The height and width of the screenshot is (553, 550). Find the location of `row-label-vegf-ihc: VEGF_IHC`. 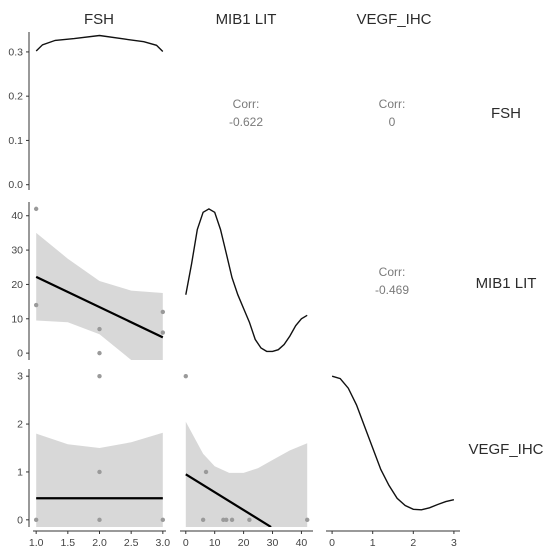

row-label-vegf-ihc: VEGF_IHC is located at coordinates (505, 449).